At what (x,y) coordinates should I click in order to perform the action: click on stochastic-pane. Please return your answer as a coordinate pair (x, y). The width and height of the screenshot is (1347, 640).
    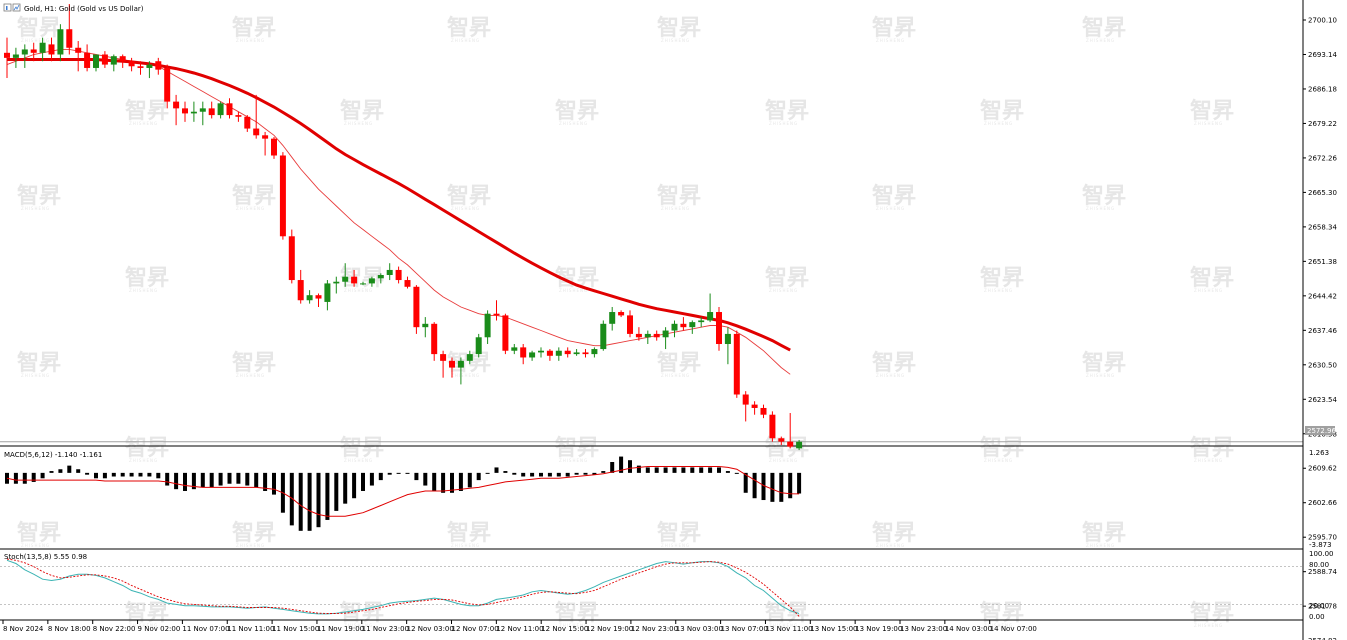
    Looking at the image, I should click on (651, 589).